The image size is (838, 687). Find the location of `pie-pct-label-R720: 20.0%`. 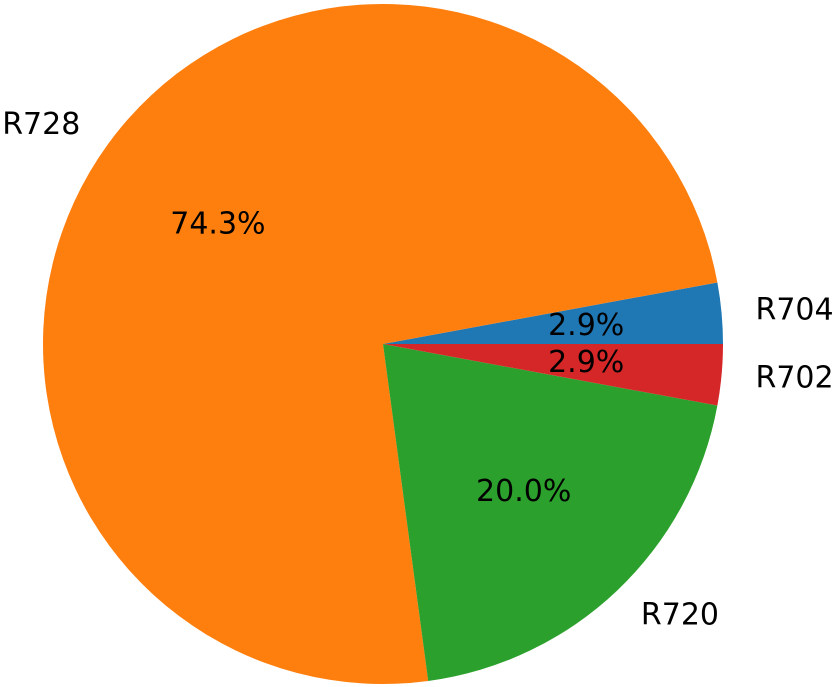

pie-pct-label-R720: 20.0% is located at coordinates (523, 491).